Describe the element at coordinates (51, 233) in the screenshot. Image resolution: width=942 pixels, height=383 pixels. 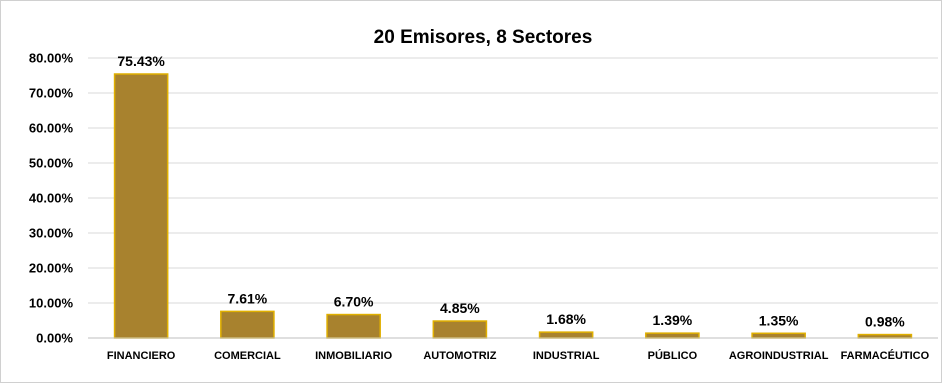
I see `y-tick-label: 30.00%` at that location.